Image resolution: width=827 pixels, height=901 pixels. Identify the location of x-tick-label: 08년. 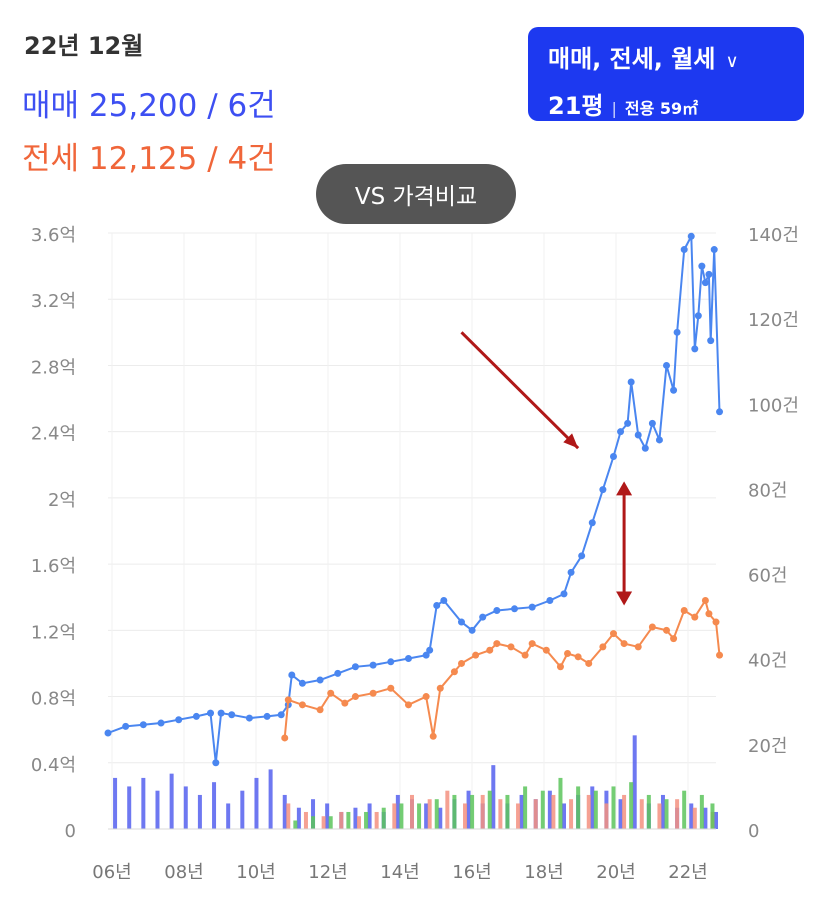
(183, 872).